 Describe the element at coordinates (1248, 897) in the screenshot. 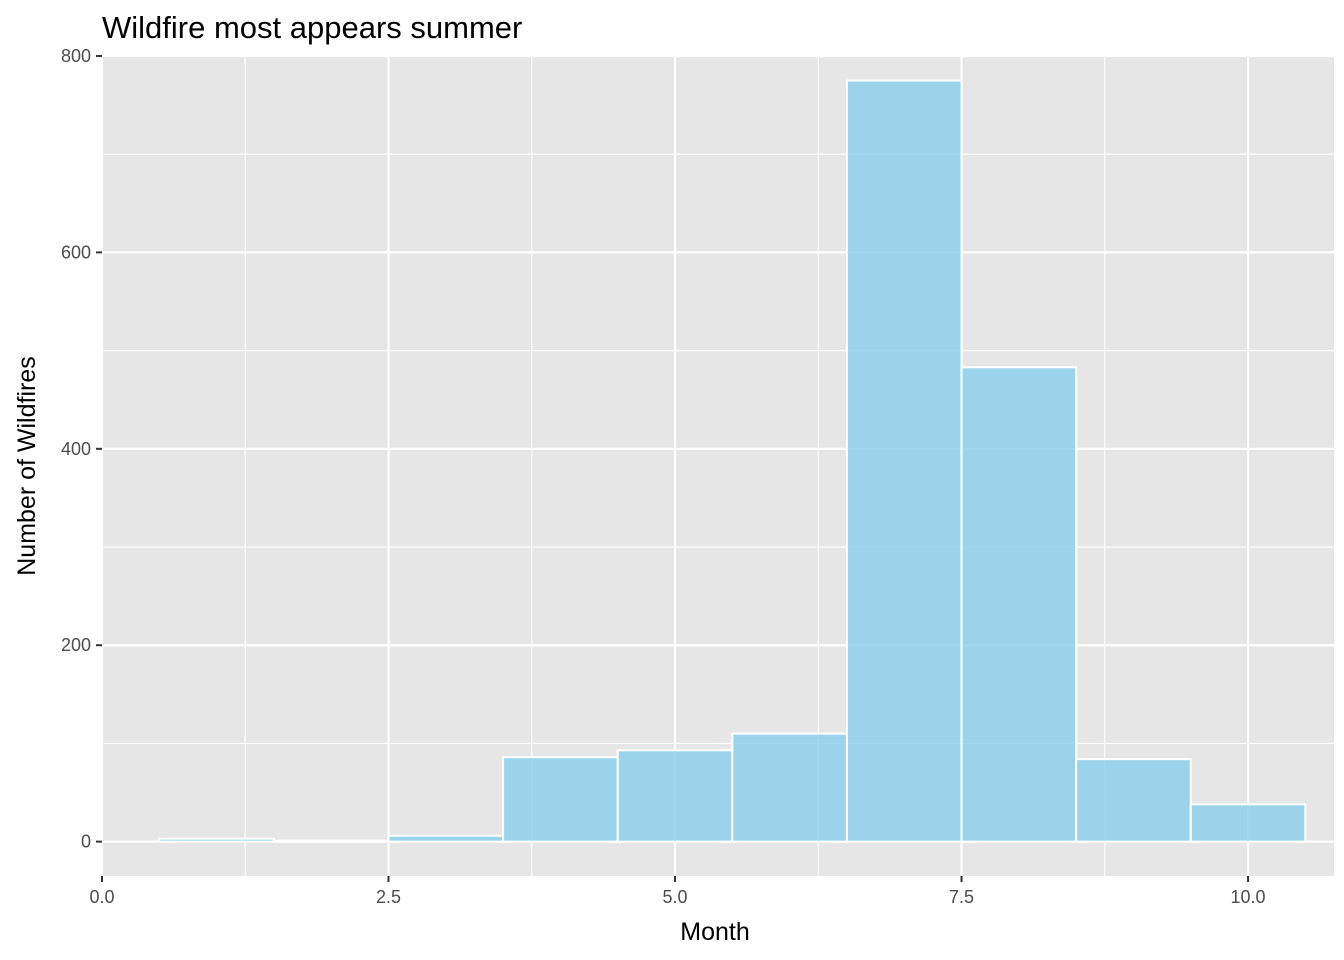

I see `x-tick-label: 10.0` at that location.